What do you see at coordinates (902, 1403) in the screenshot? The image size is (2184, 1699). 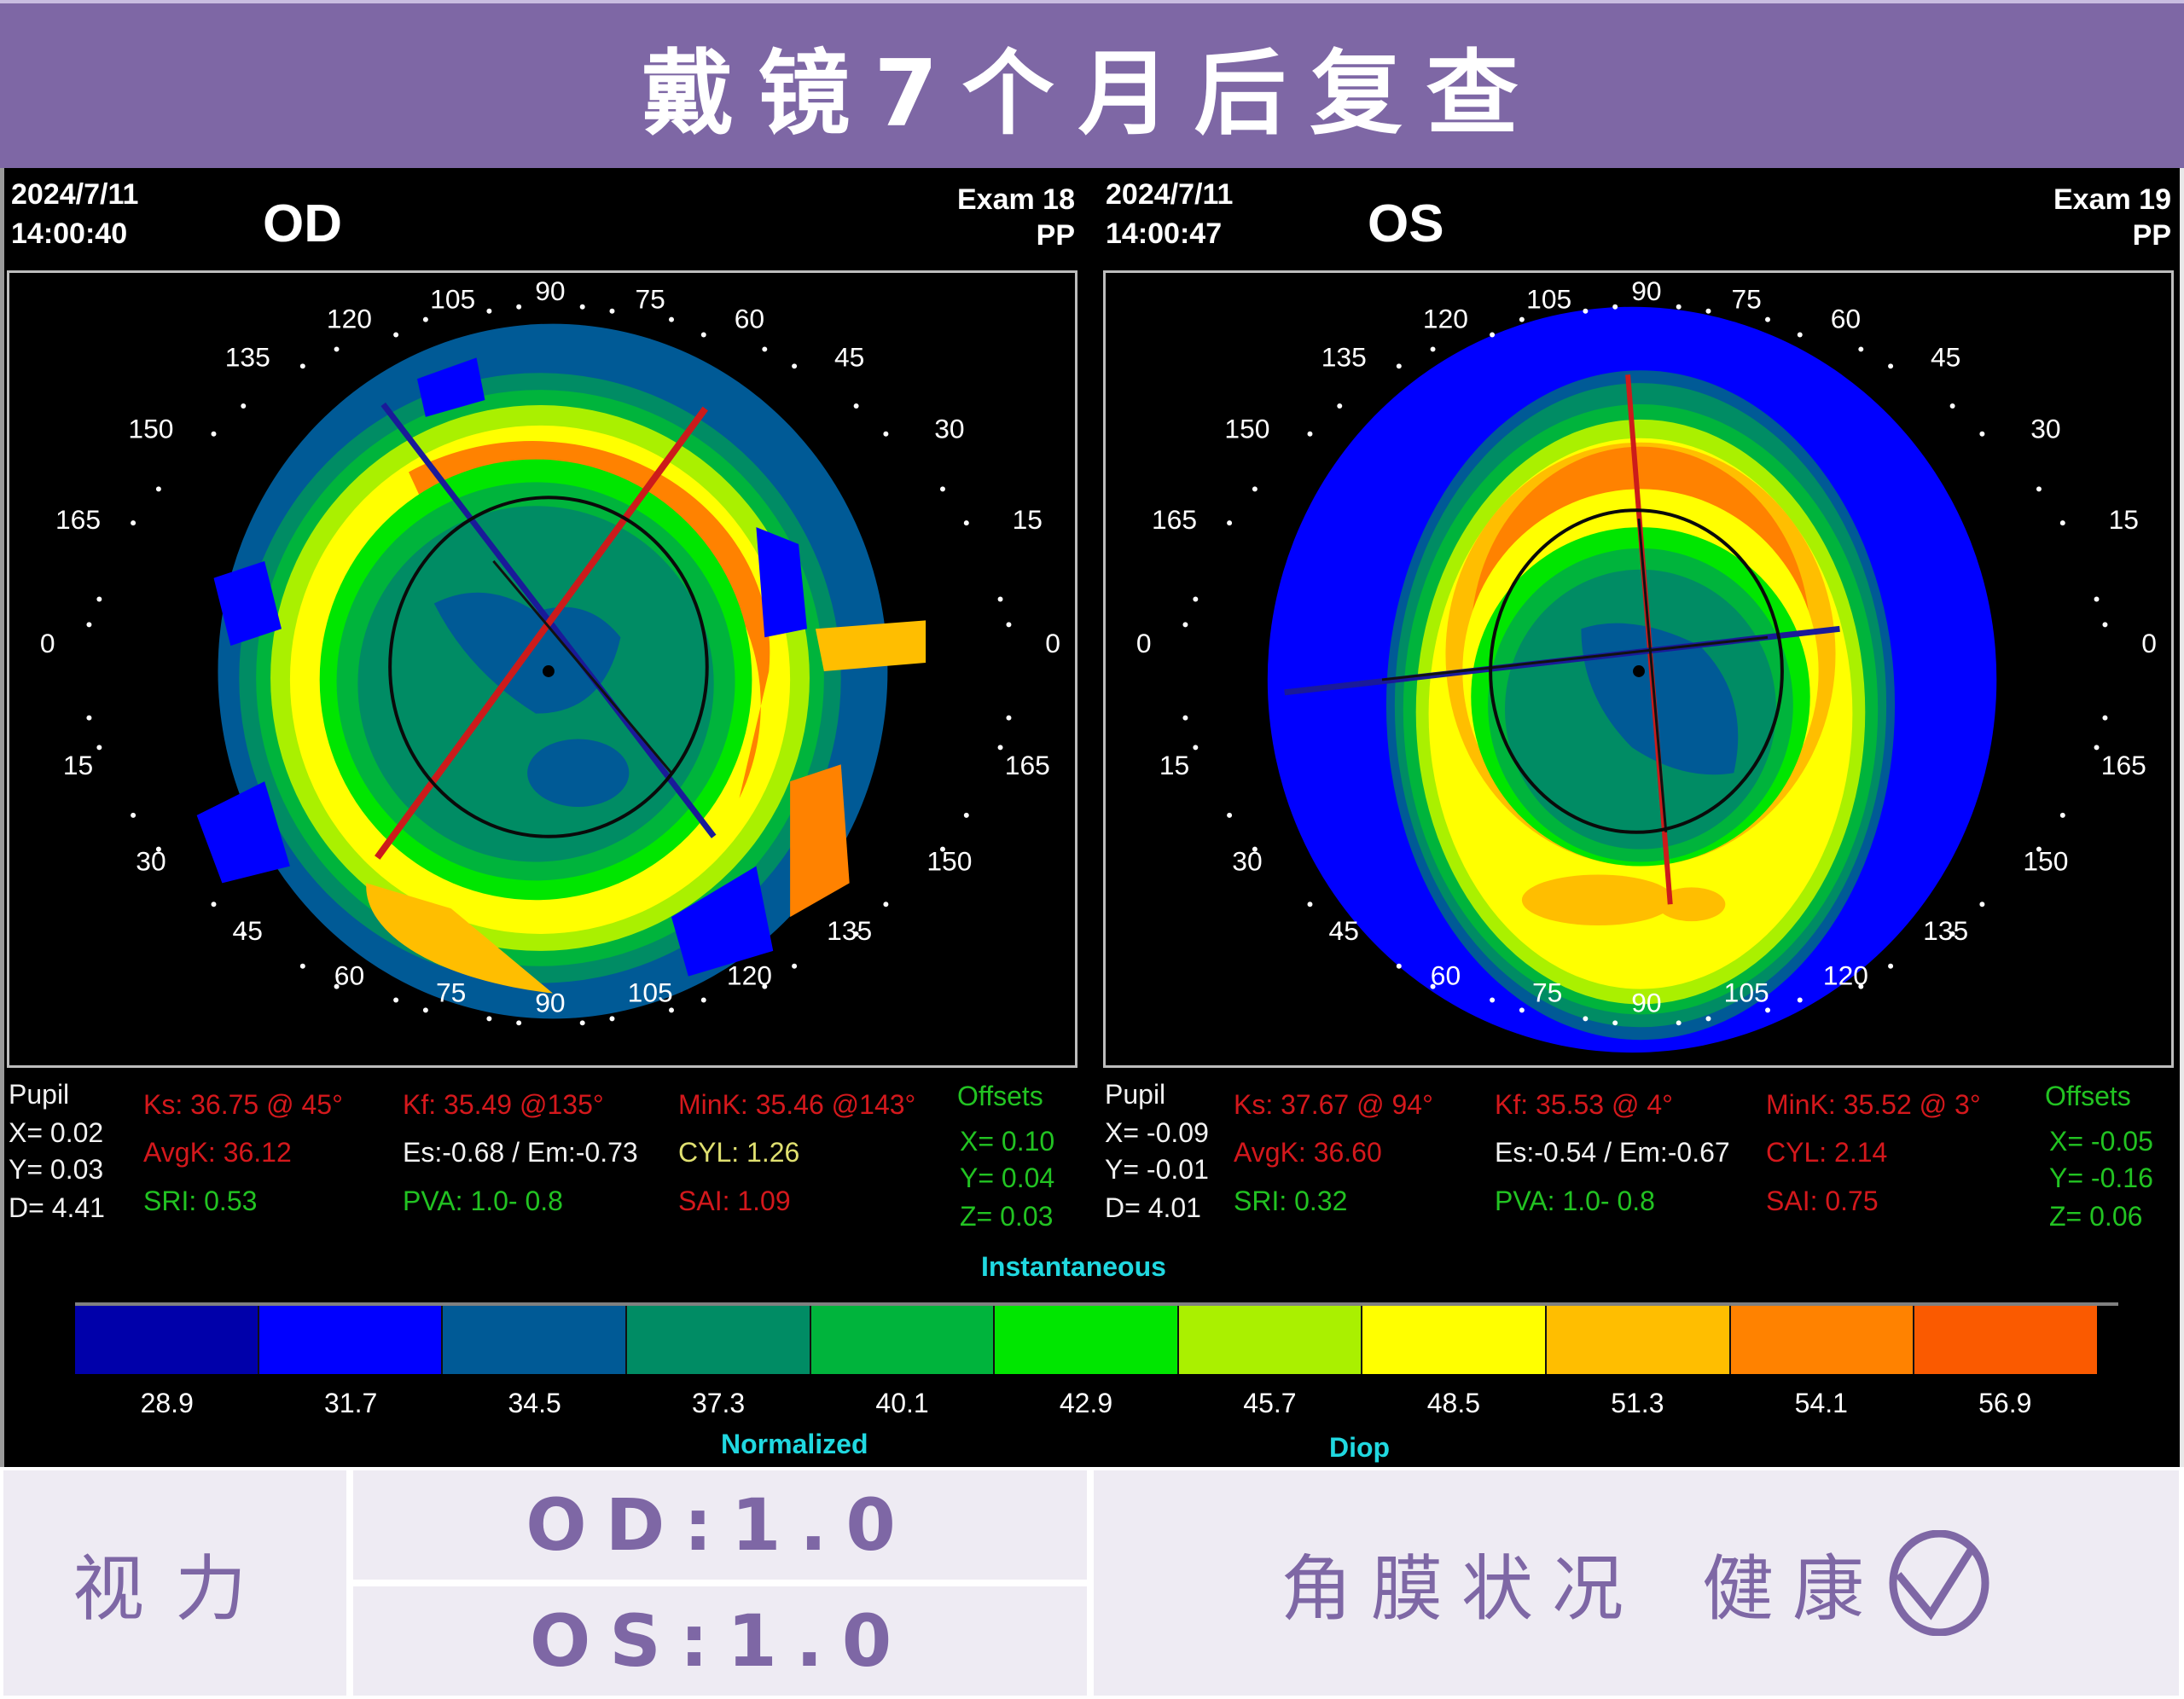 I see `scale-value: 40.1` at bounding box center [902, 1403].